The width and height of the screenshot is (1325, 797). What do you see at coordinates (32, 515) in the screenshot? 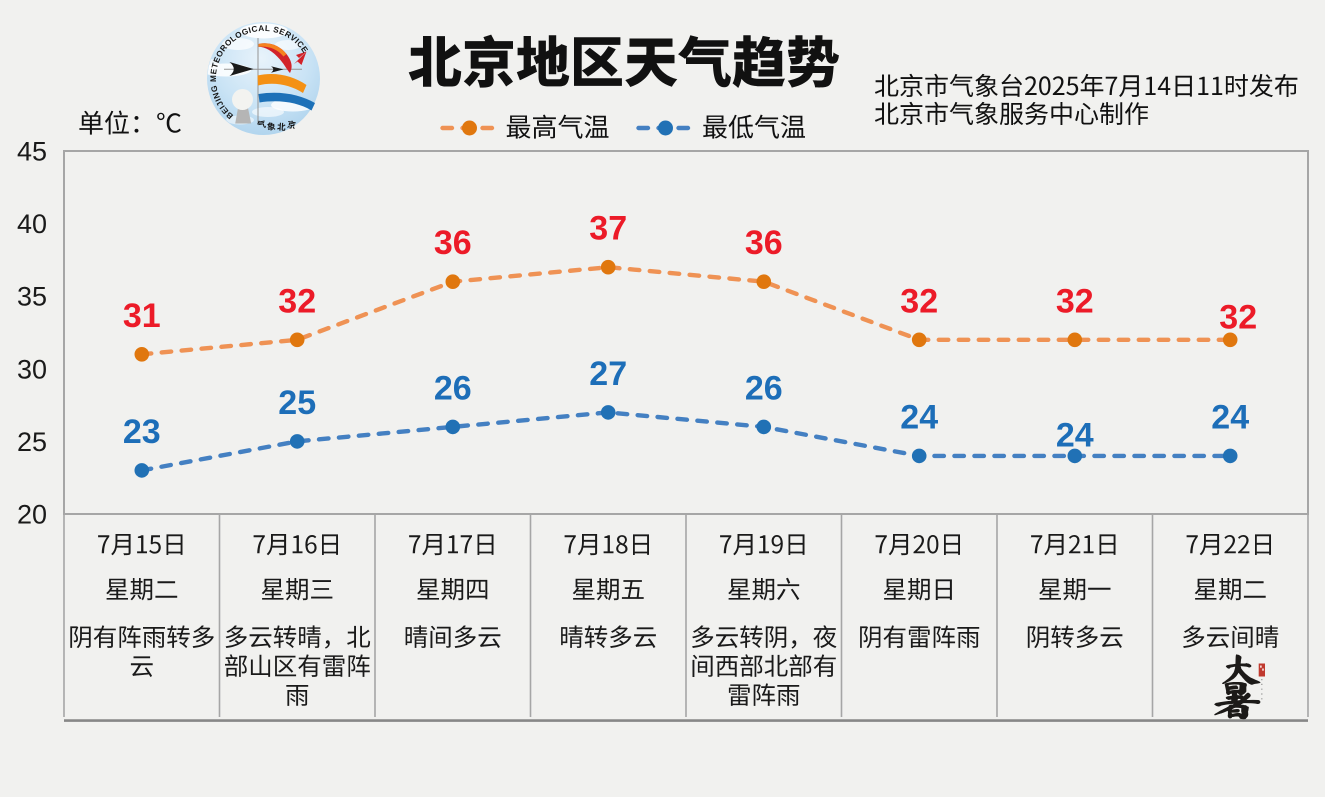
I see `svg-text: 20` at bounding box center [32, 515].